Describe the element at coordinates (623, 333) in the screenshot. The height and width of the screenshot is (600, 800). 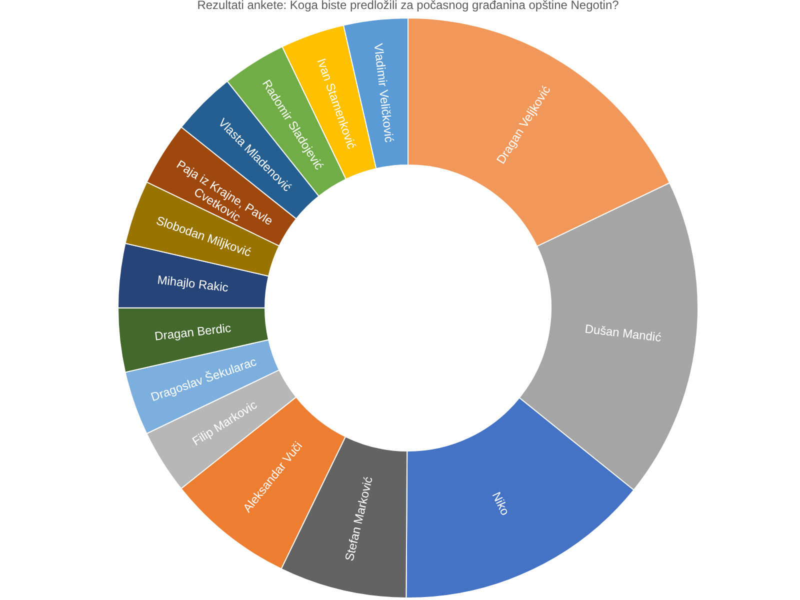
I see `slice-label: Dušan Mandić` at that location.